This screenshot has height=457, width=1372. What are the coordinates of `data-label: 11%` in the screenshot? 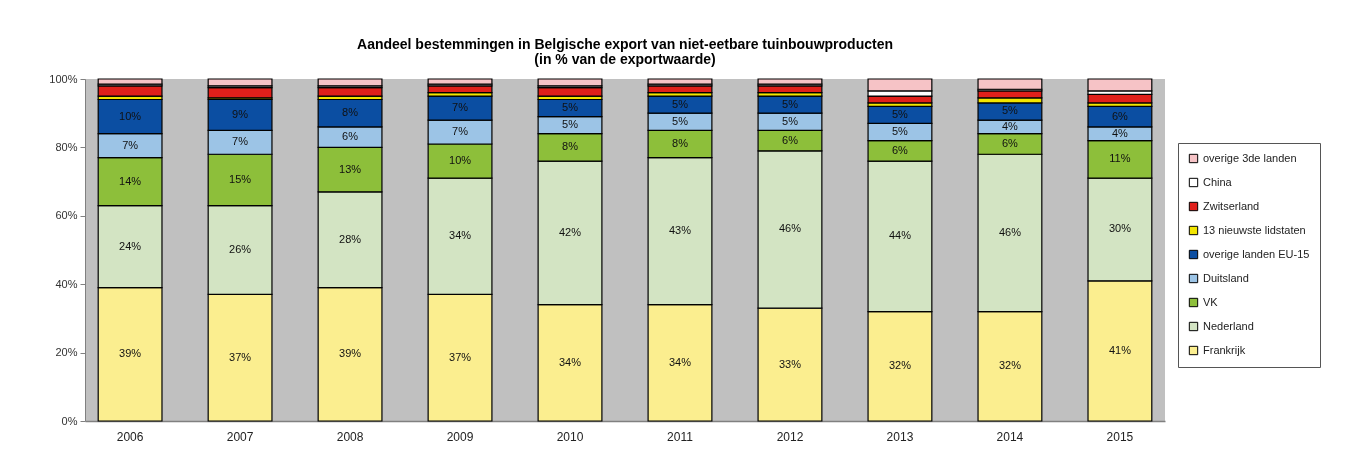 It's located at (1120, 158).